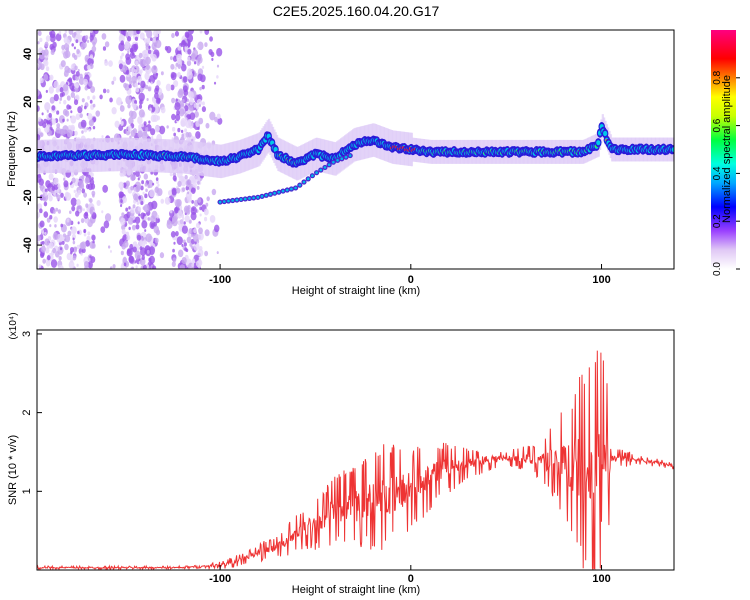  I want to click on y-tick-label: 3, so click(27, 334).